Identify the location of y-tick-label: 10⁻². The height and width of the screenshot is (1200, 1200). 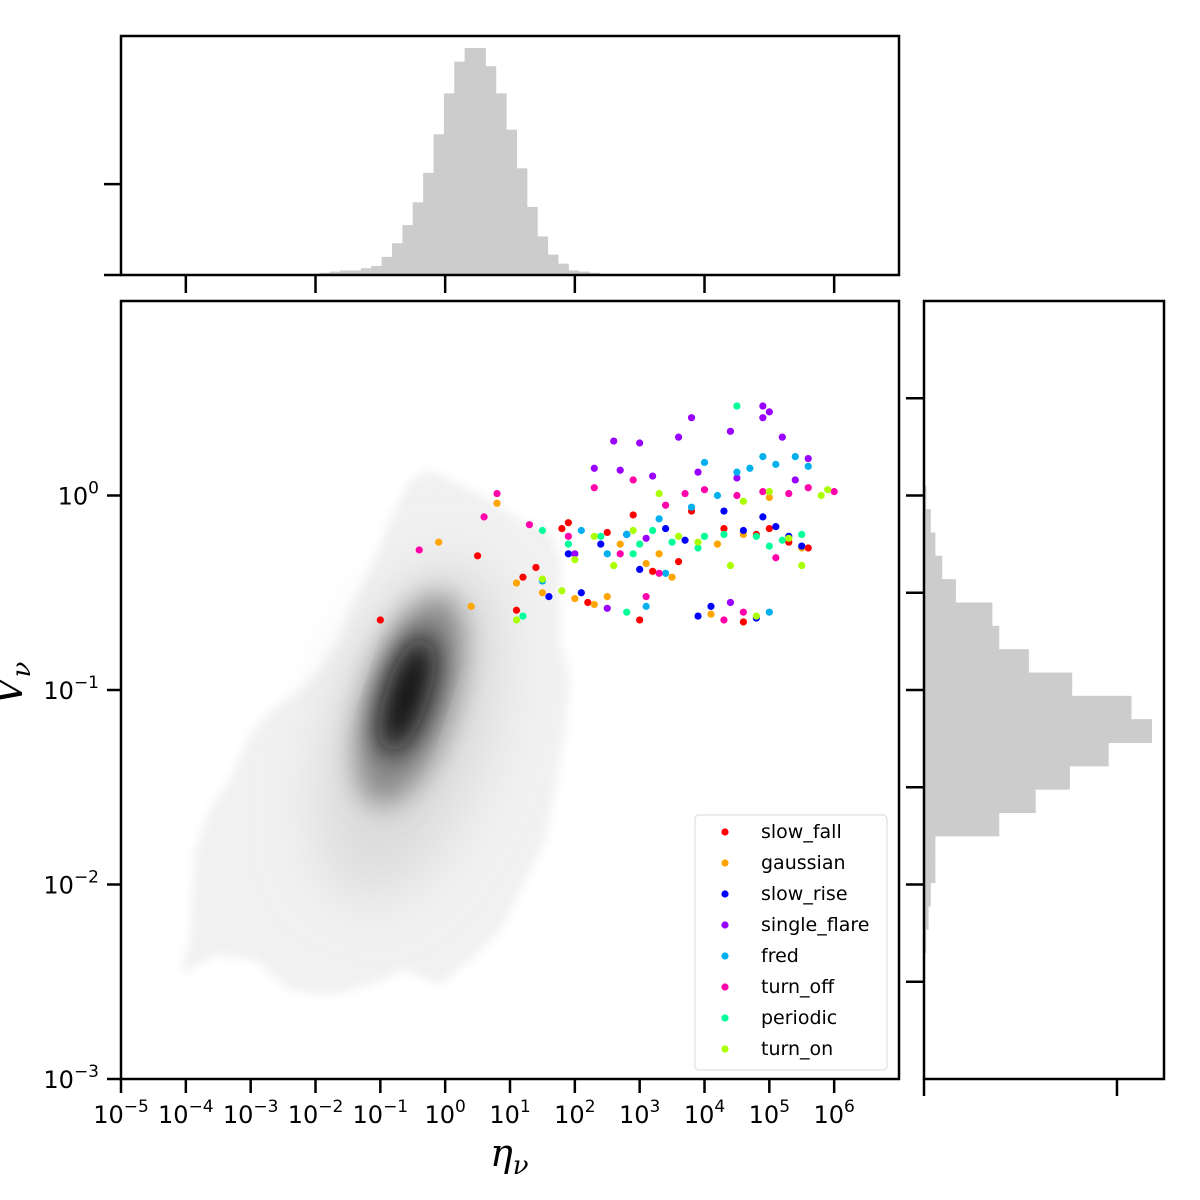
(71, 884).